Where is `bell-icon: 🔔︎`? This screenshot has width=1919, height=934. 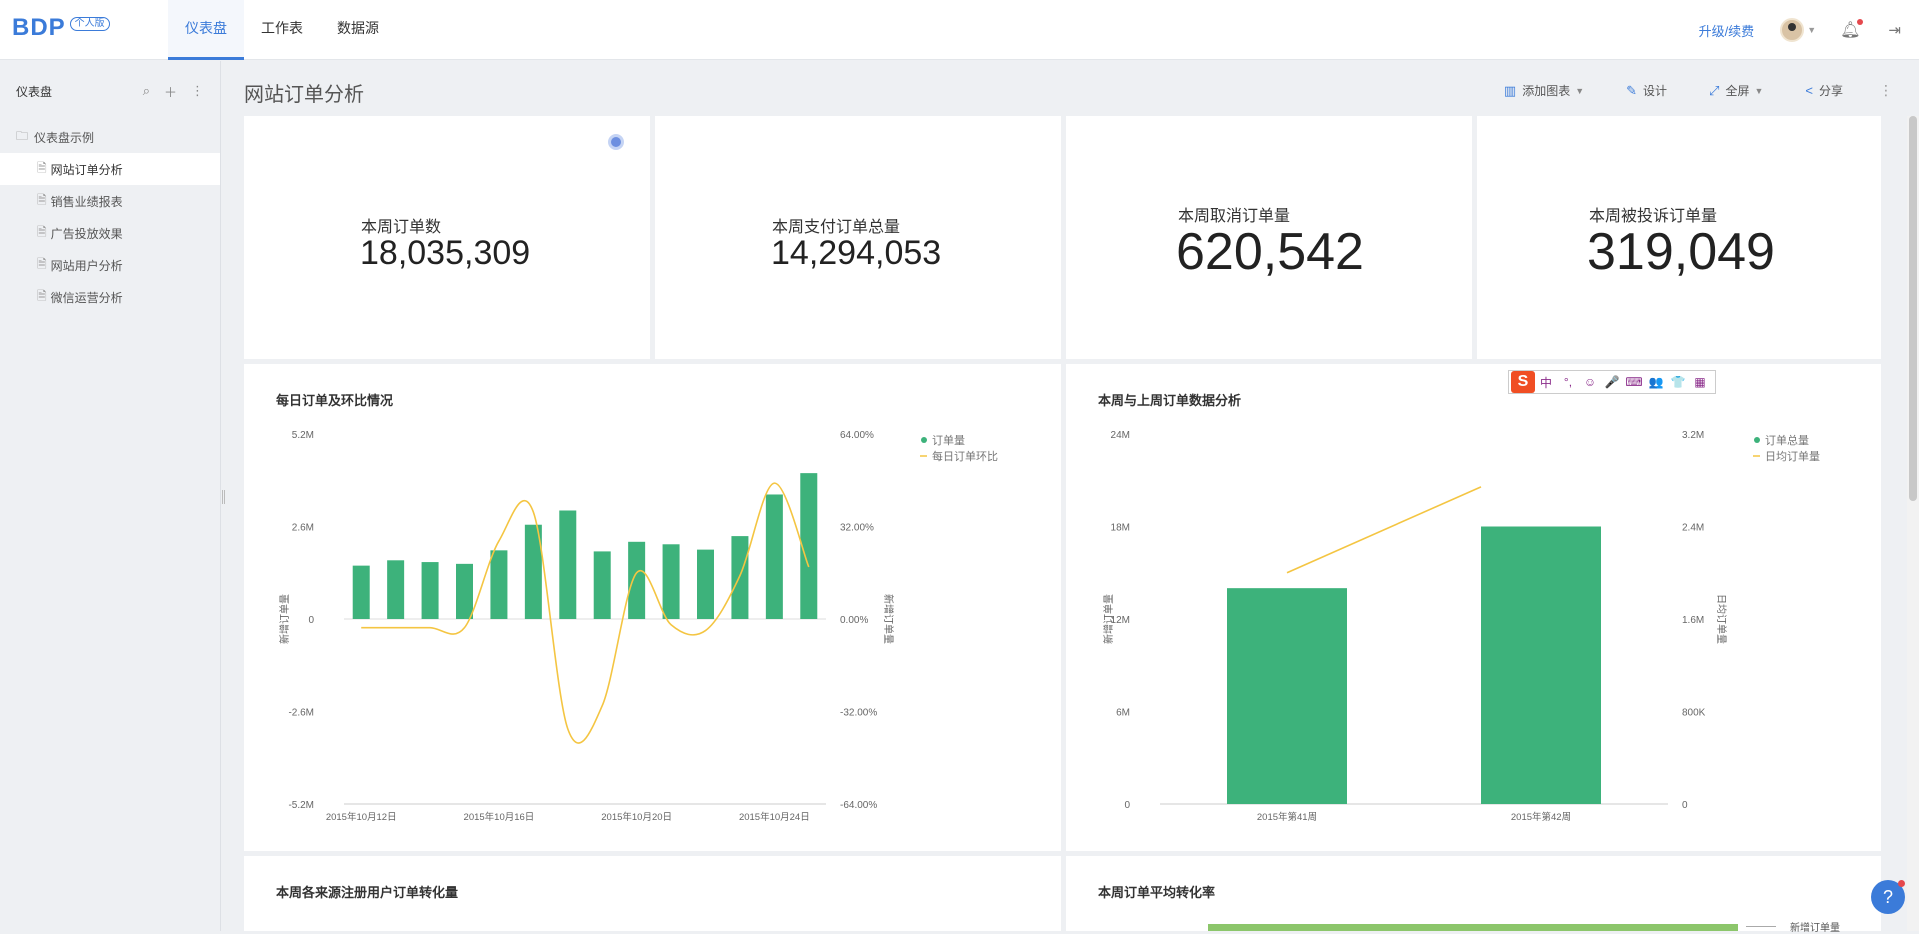
bell-icon: 🔔︎ is located at coordinates (1852, 29).